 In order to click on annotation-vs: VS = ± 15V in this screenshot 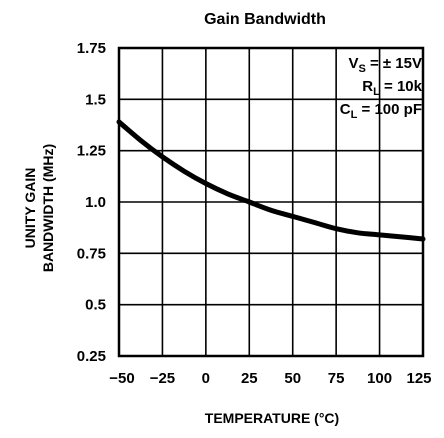, I will do `click(385, 65)`.